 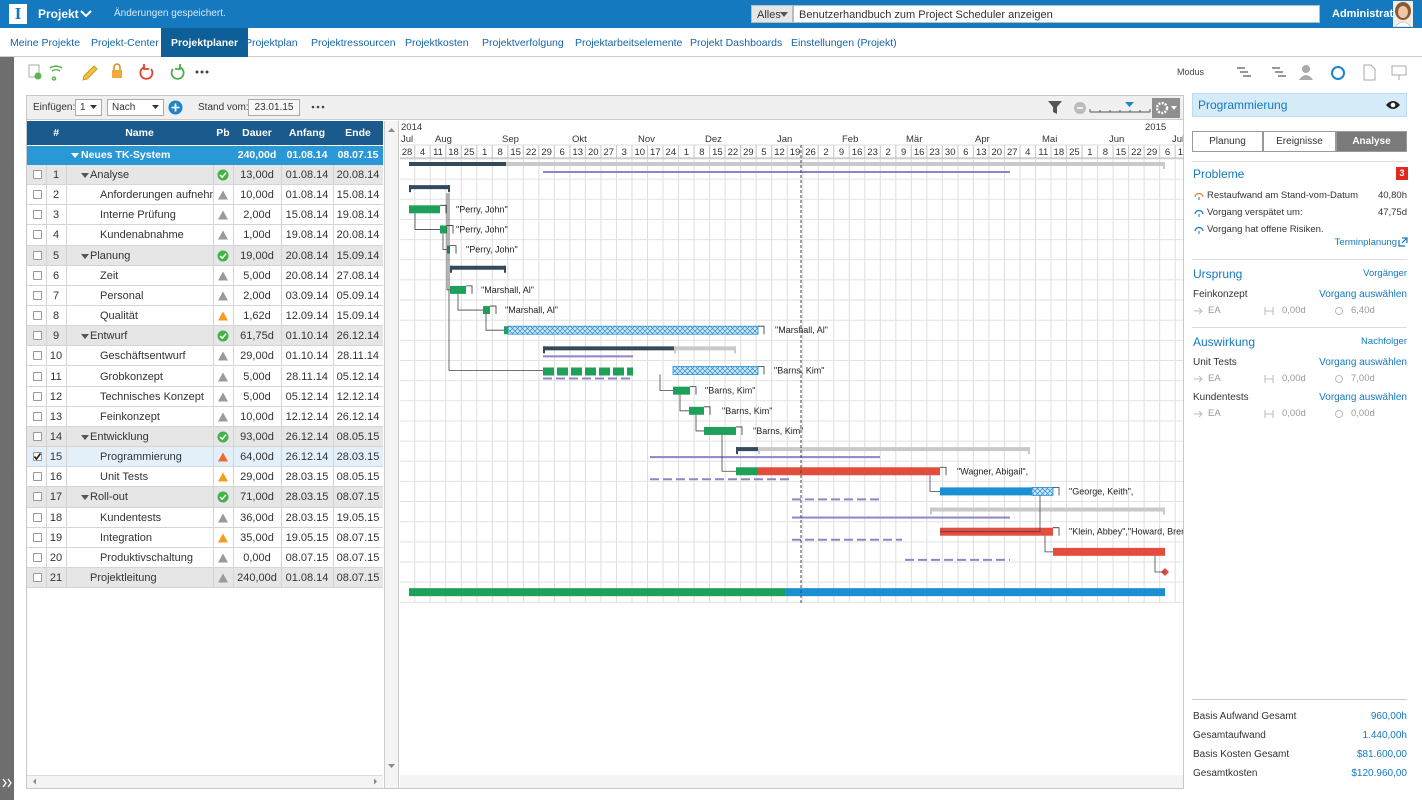 What do you see at coordinates (119, 436) in the screenshot?
I see `task-name: Entwicklung` at bounding box center [119, 436].